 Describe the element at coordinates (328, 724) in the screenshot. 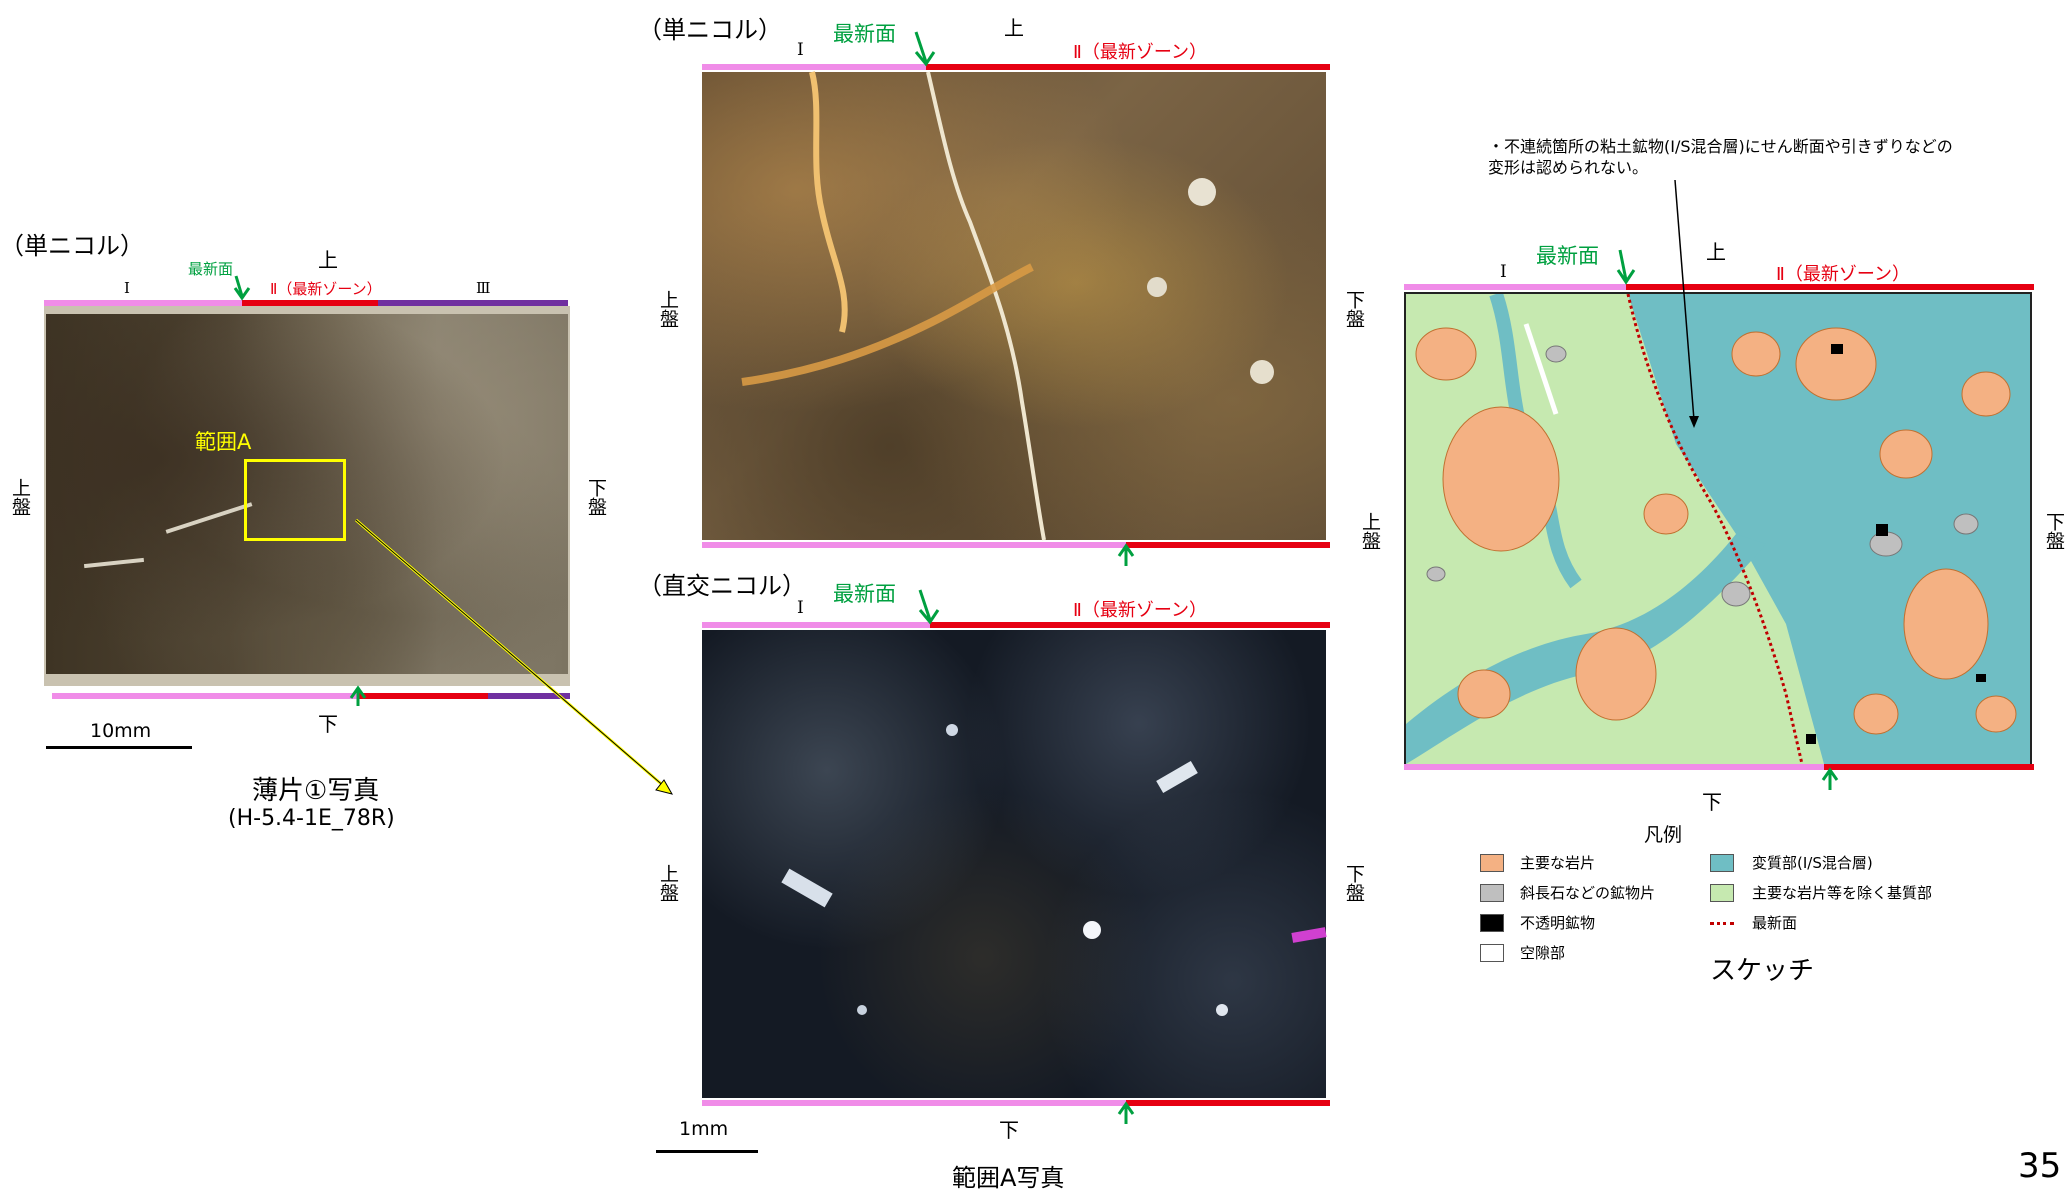

I see `left-bottom-label: 下` at that location.